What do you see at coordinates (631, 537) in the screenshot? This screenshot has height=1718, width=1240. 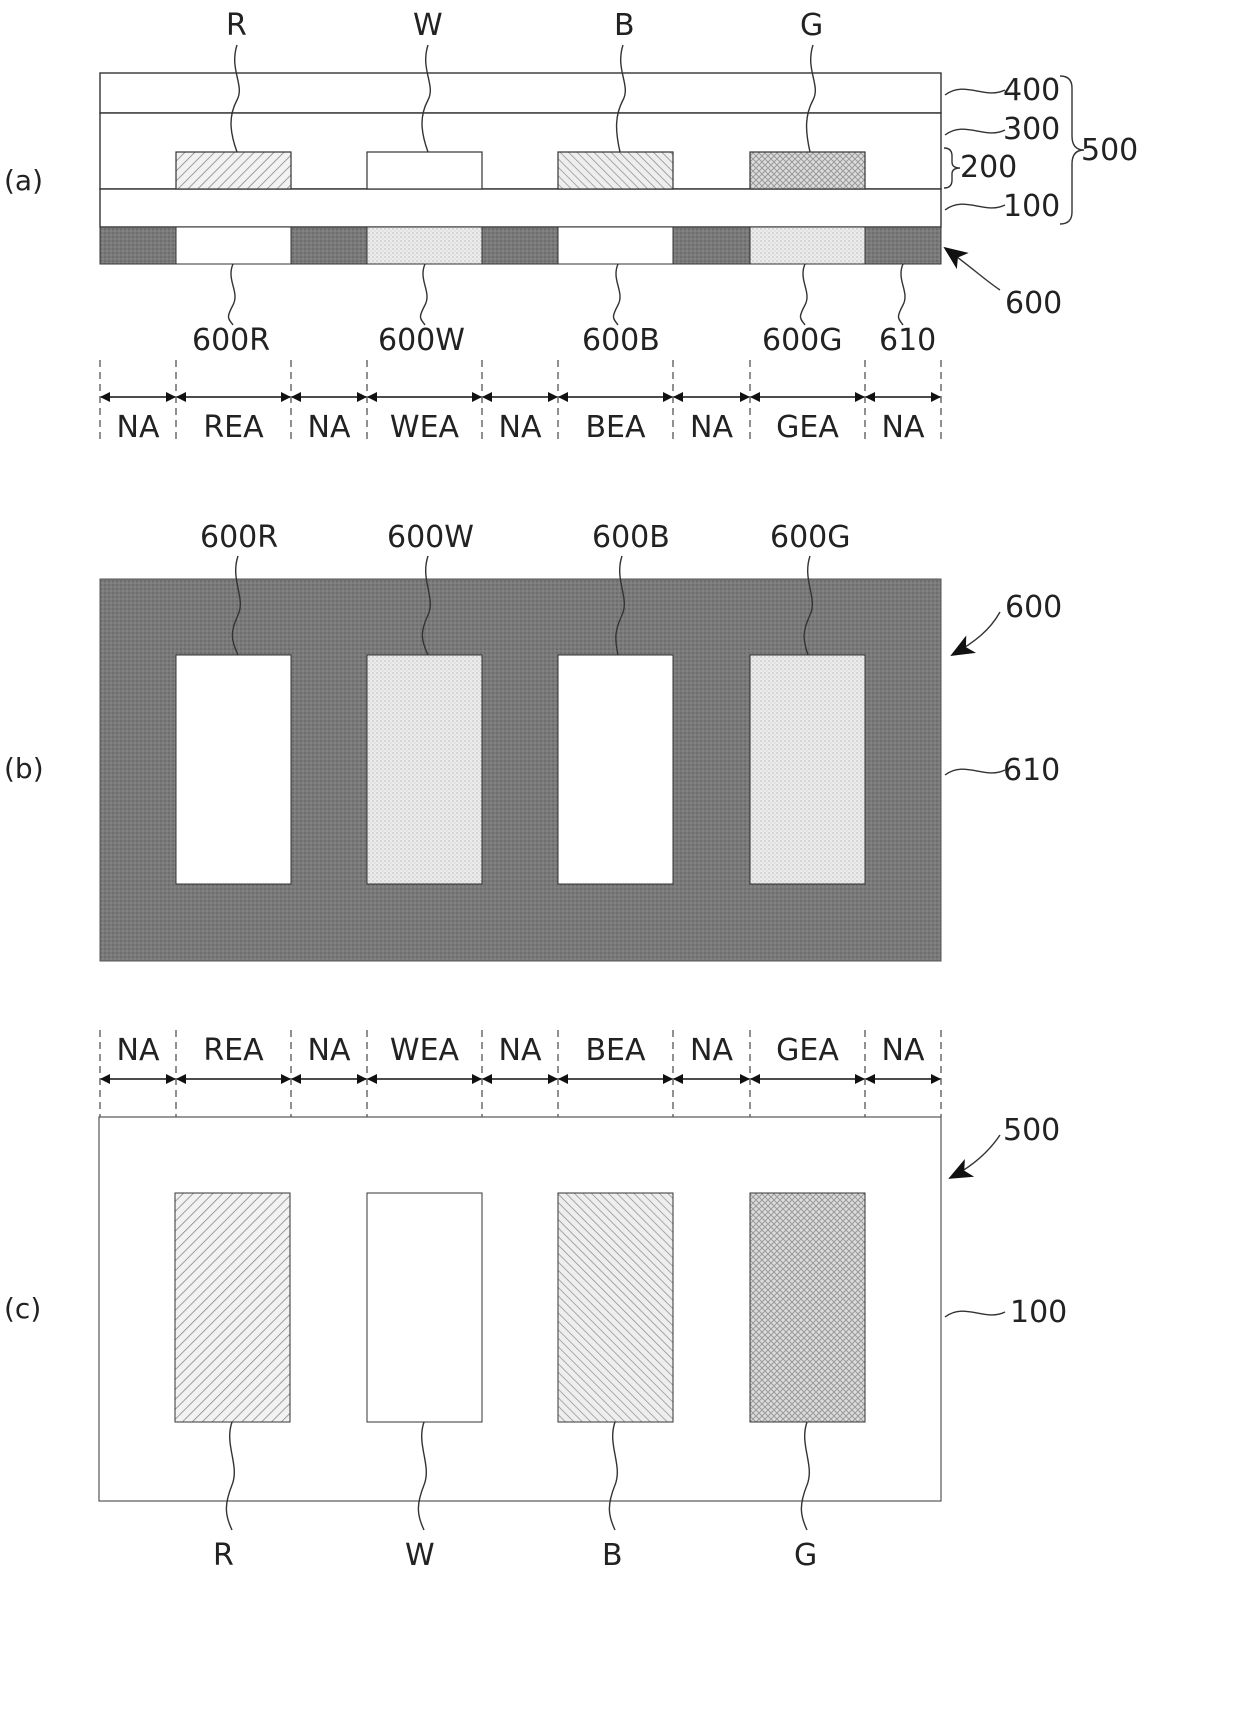 I see `label-600b-b: 600B` at bounding box center [631, 537].